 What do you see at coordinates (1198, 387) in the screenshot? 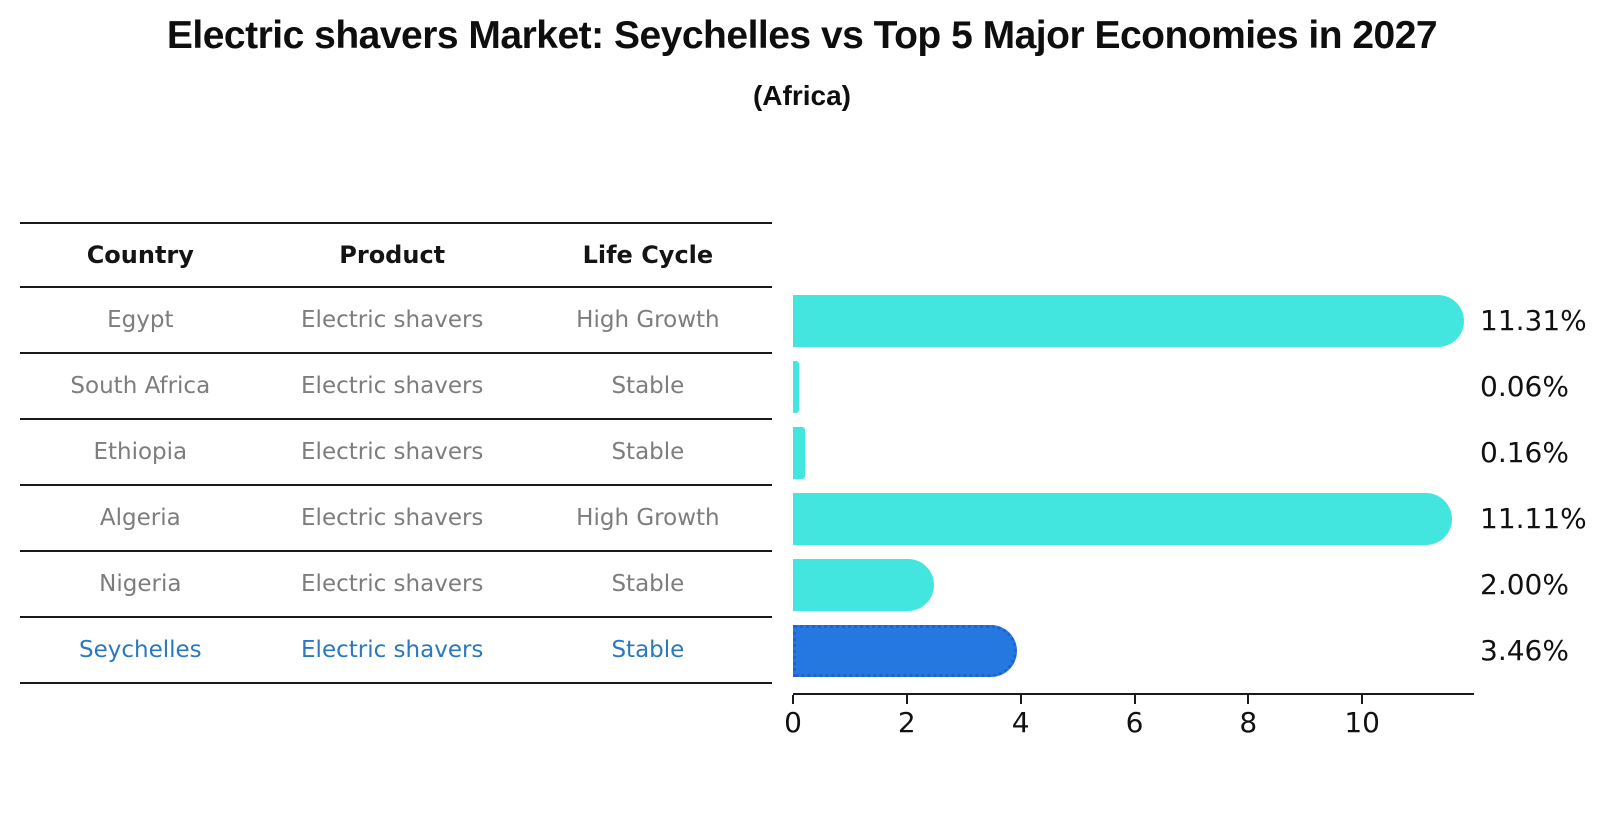
I see `bar-row: 0.06%` at bounding box center [1198, 387].